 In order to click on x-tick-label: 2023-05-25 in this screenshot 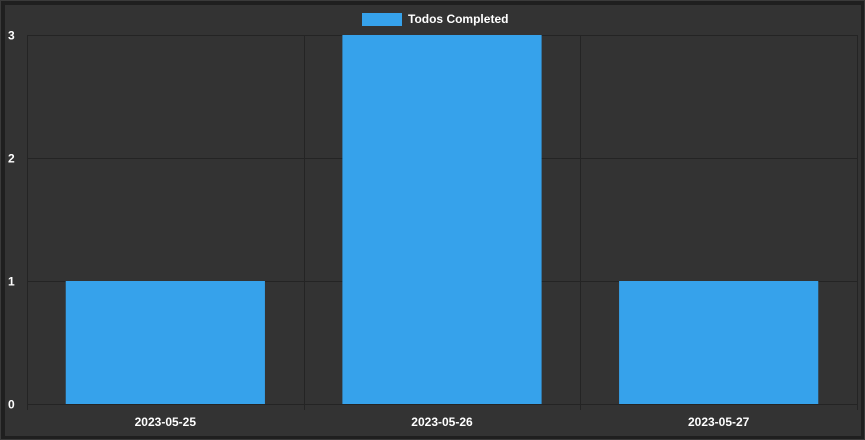, I will do `click(166, 422)`.